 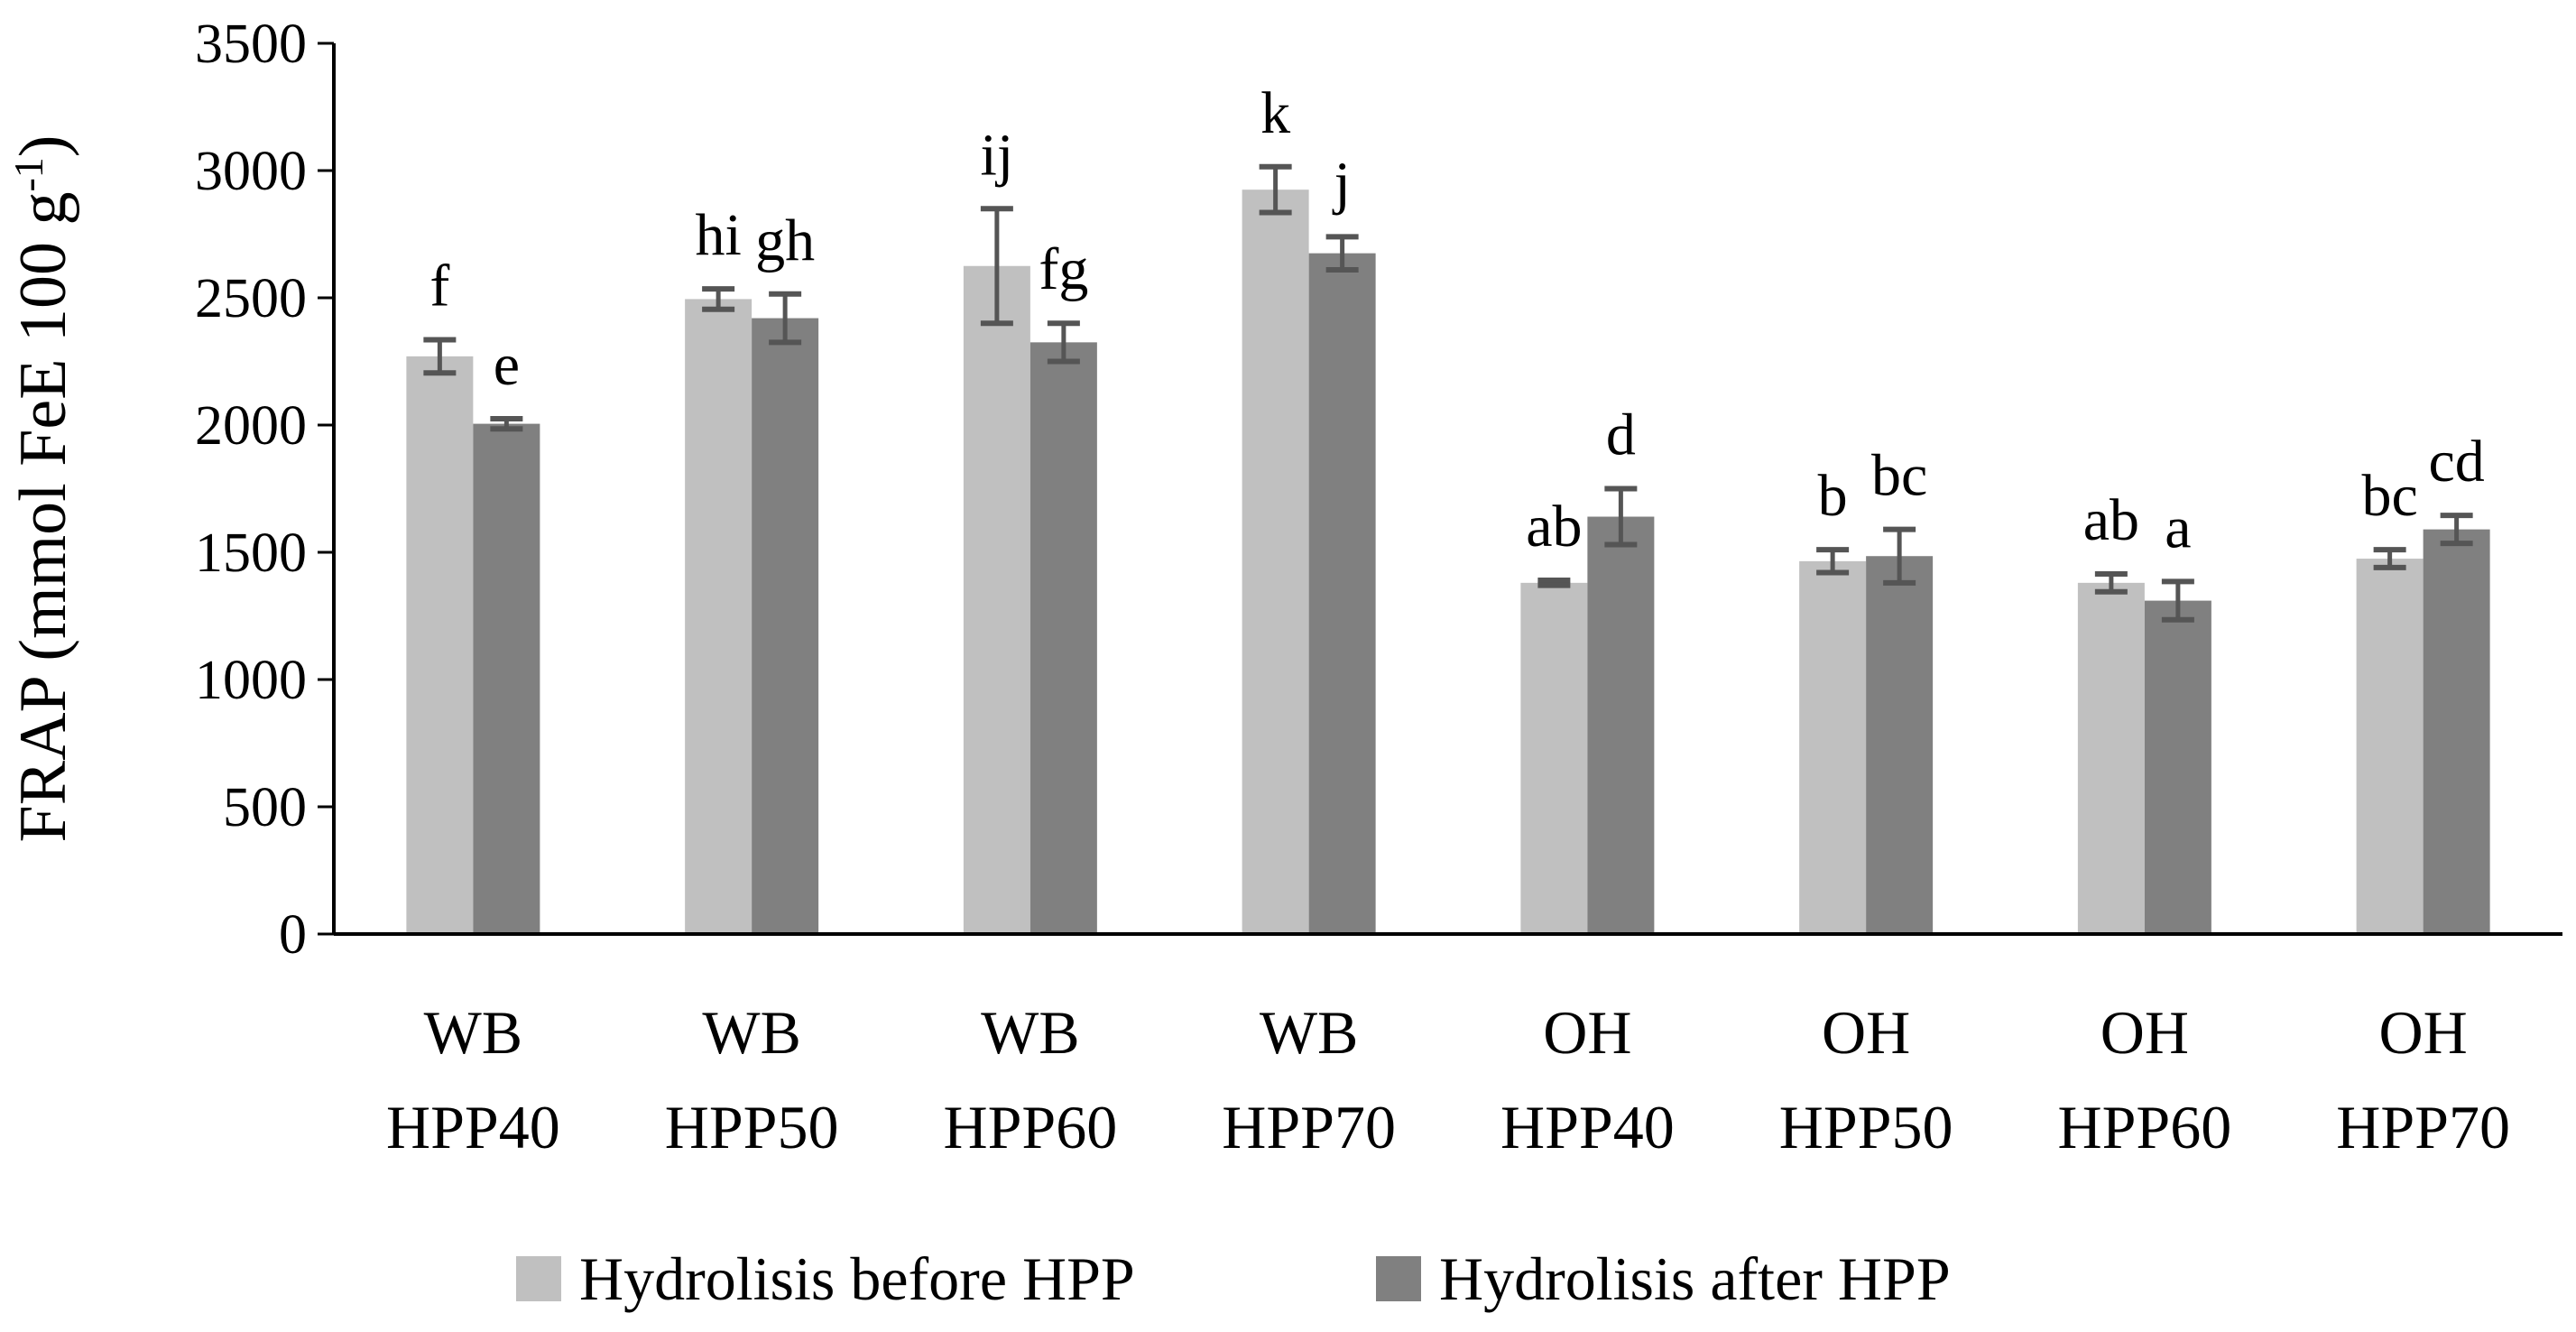 What do you see at coordinates (1833, 496) in the screenshot?
I see `significance-letter: b` at bounding box center [1833, 496].